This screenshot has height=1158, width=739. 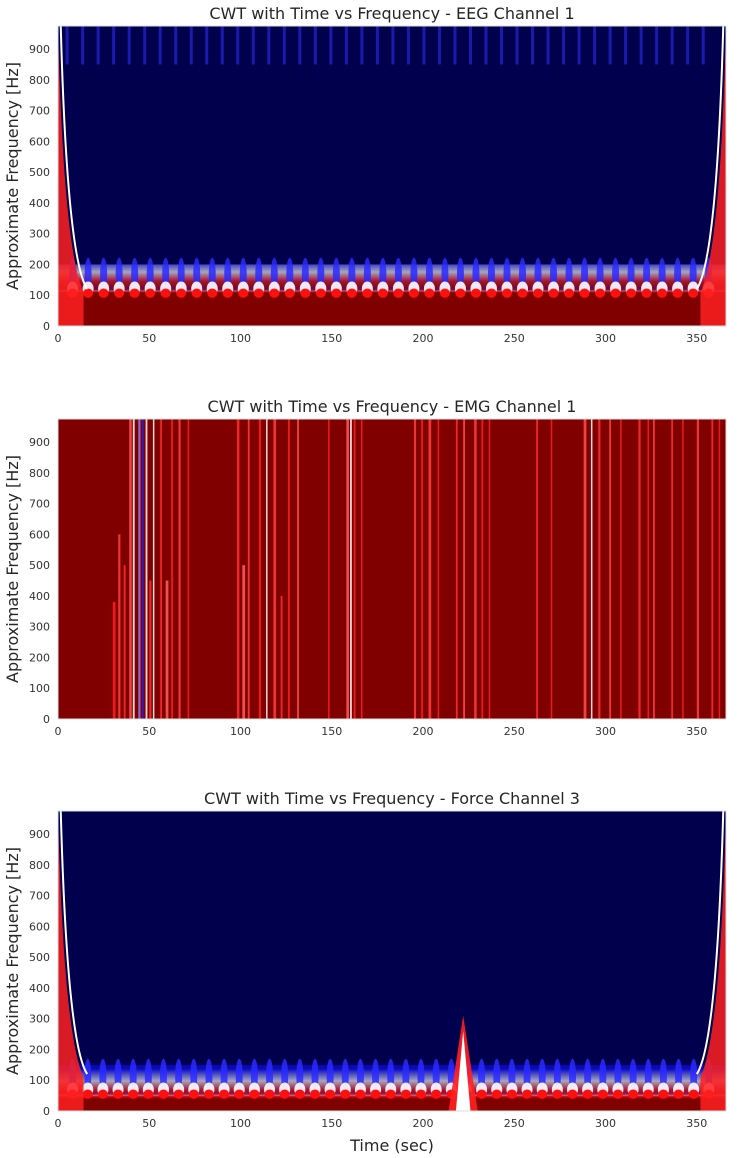 What do you see at coordinates (46, 719) in the screenshot?
I see `y-tick-label: 0` at bounding box center [46, 719].